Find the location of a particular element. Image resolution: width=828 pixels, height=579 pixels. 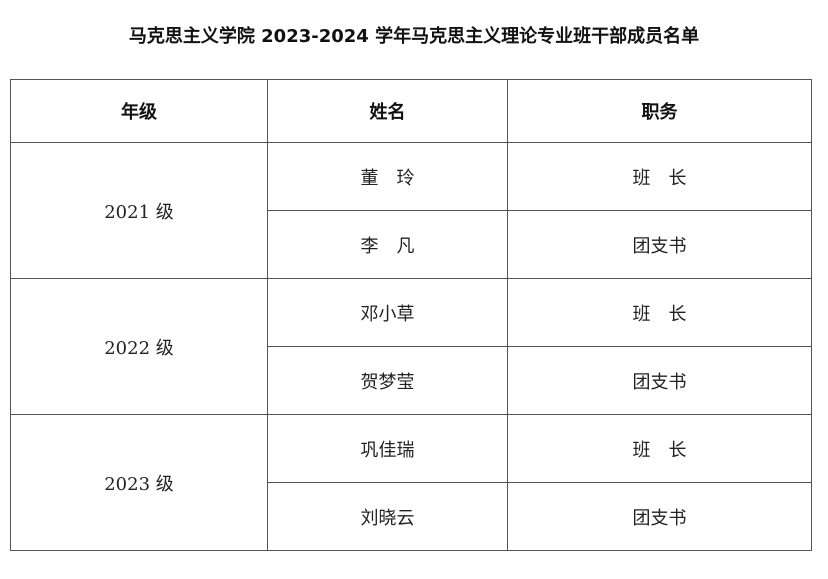

grade-cell: 2023 级 is located at coordinates (139, 482).